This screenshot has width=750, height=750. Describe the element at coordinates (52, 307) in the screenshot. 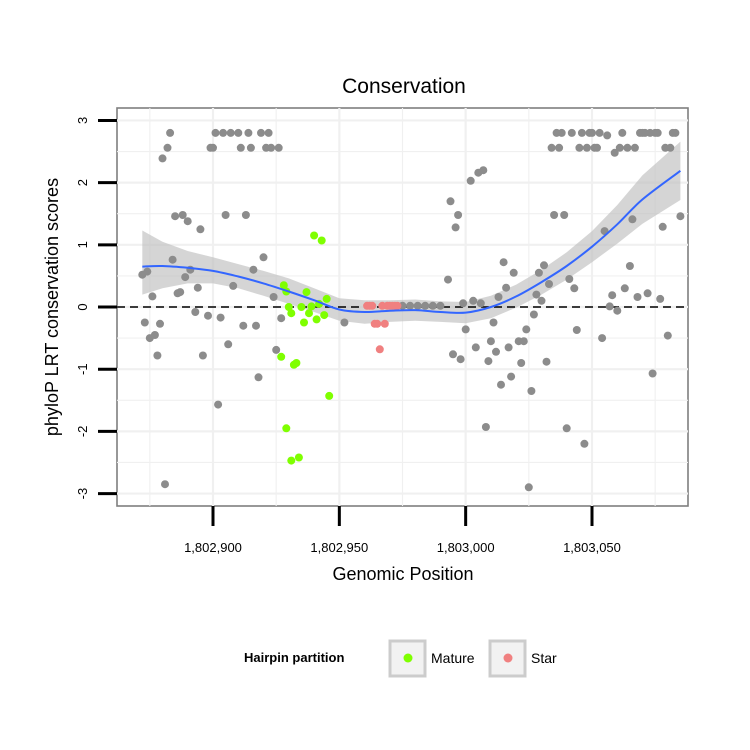

I see `y-axis-title: phyloP LRT conservation scores` at that location.